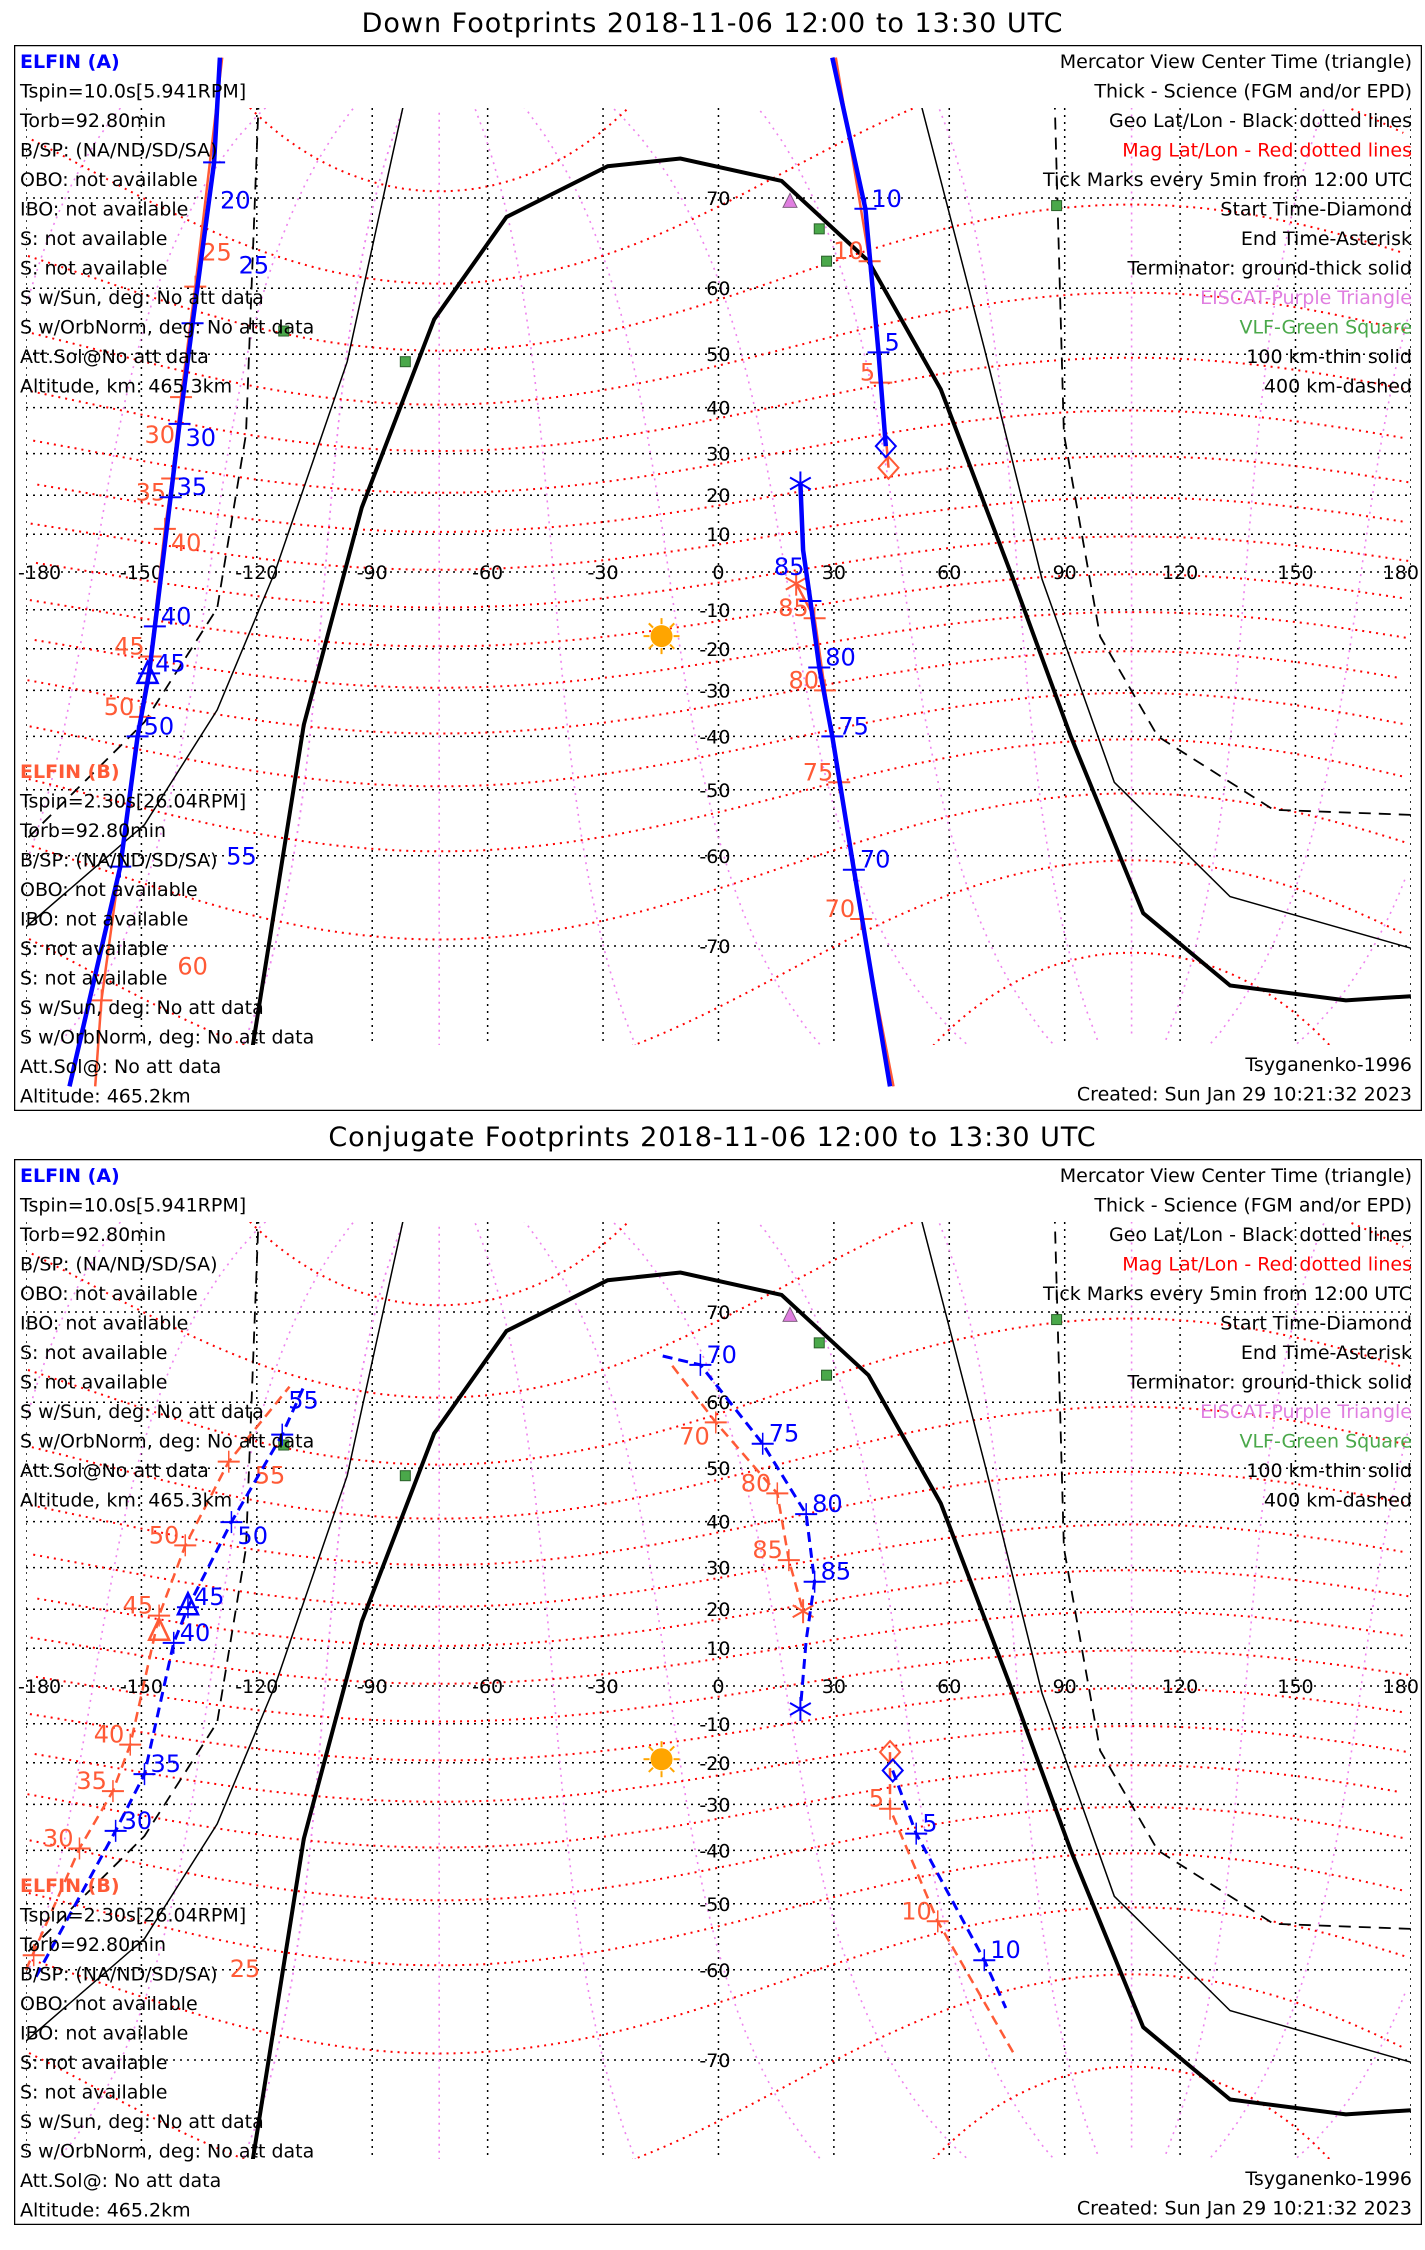 The image size is (1425, 2250). Describe the element at coordinates (141, 573) in the screenshot. I see `lon-tick-label: -150` at that location.